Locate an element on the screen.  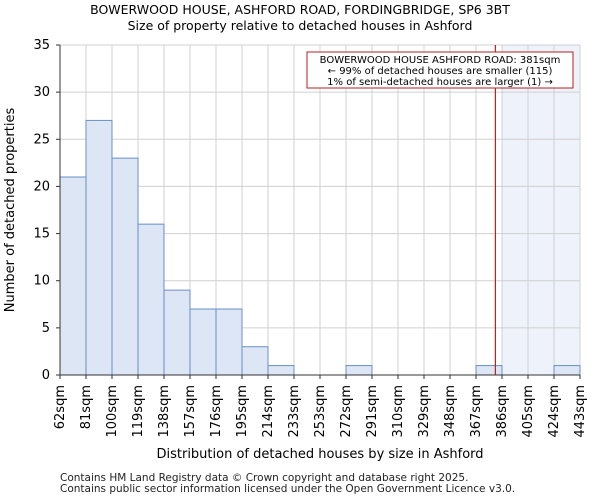
y-tick-label: 15 is located at coordinates (41, 234).